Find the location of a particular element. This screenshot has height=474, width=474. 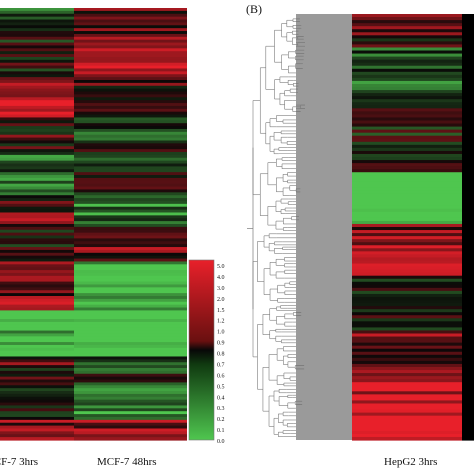

color-scale-tick-label: 0.3 is located at coordinates (221, 409).